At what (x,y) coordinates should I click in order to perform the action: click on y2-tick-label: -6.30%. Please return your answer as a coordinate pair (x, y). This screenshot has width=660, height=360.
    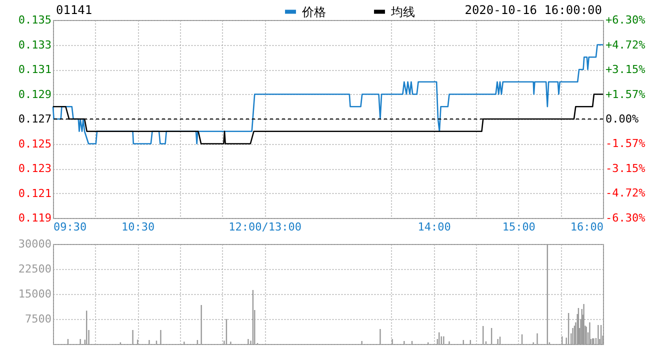
    Looking at the image, I should click on (626, 218).